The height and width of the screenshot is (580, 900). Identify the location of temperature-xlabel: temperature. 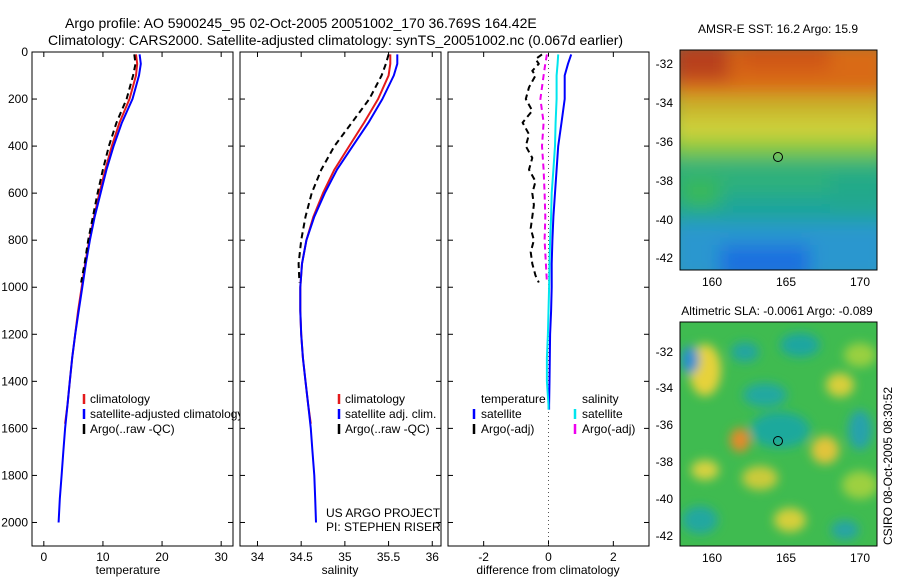
(128, 570).